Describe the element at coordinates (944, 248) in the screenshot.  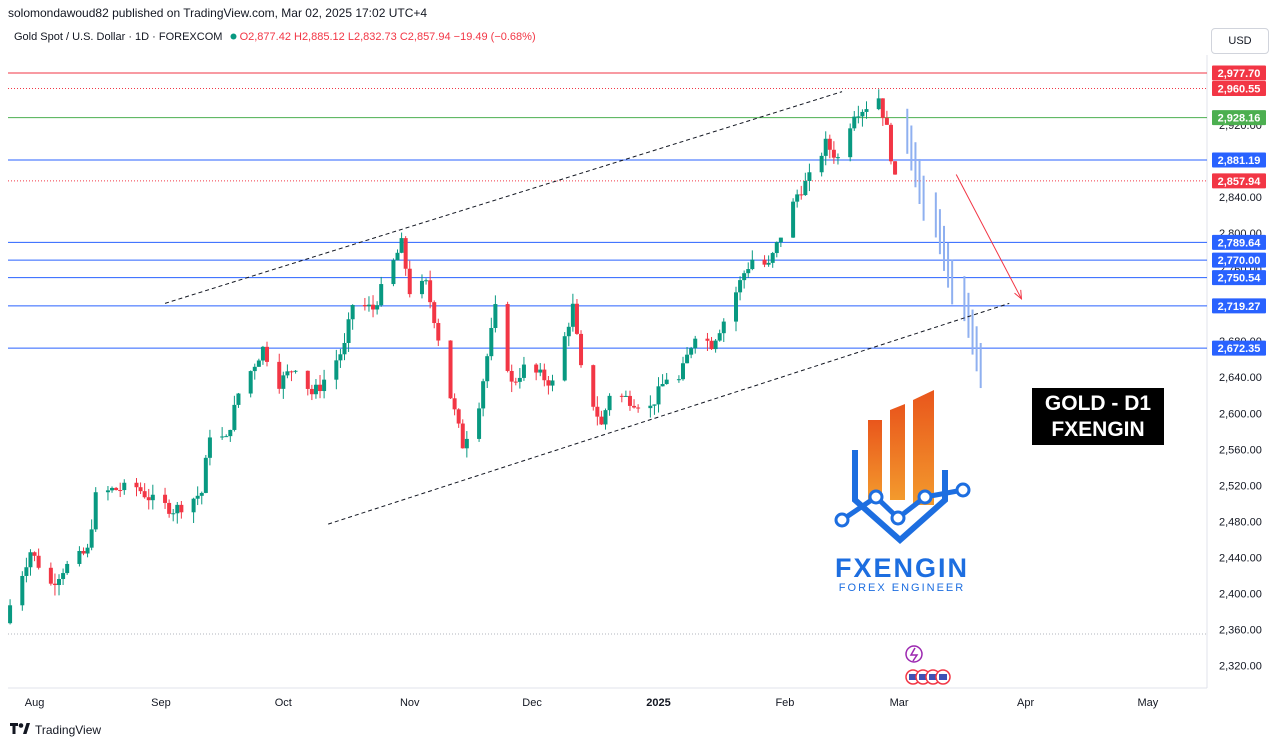
I see `projection-bars` at that location.